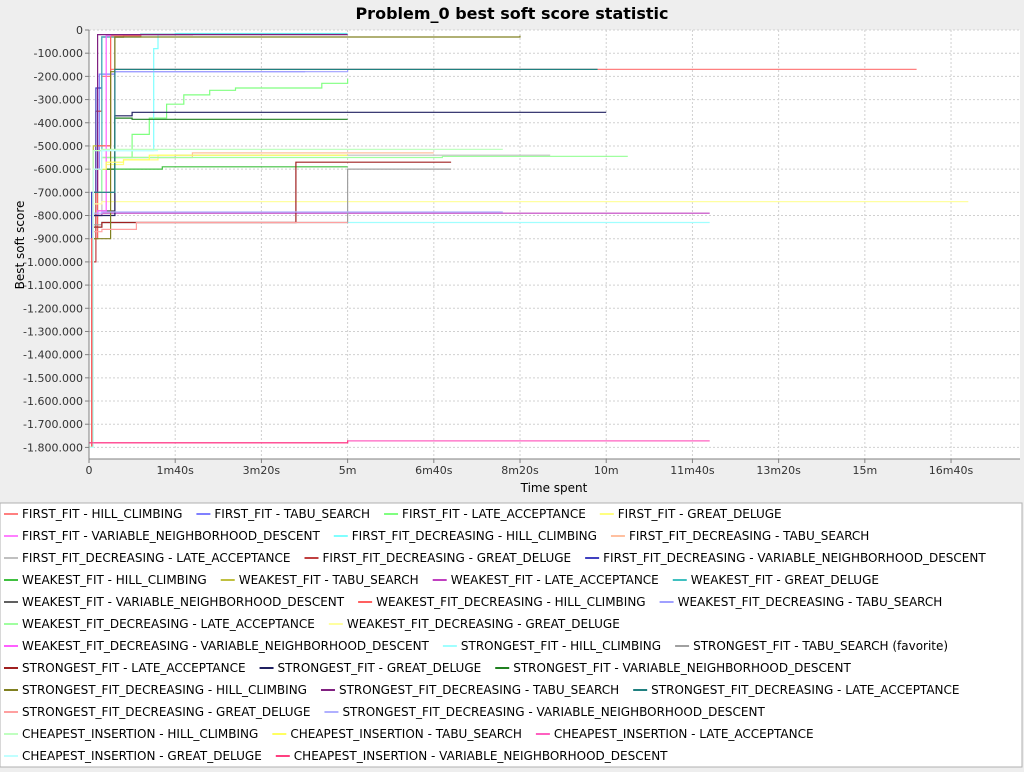  Describe the element at coordinates (810, 602) in the screenshot. I see `legend-label: WEAKEST_FIT_DECREASING - TABU_SEARCH` at that location.